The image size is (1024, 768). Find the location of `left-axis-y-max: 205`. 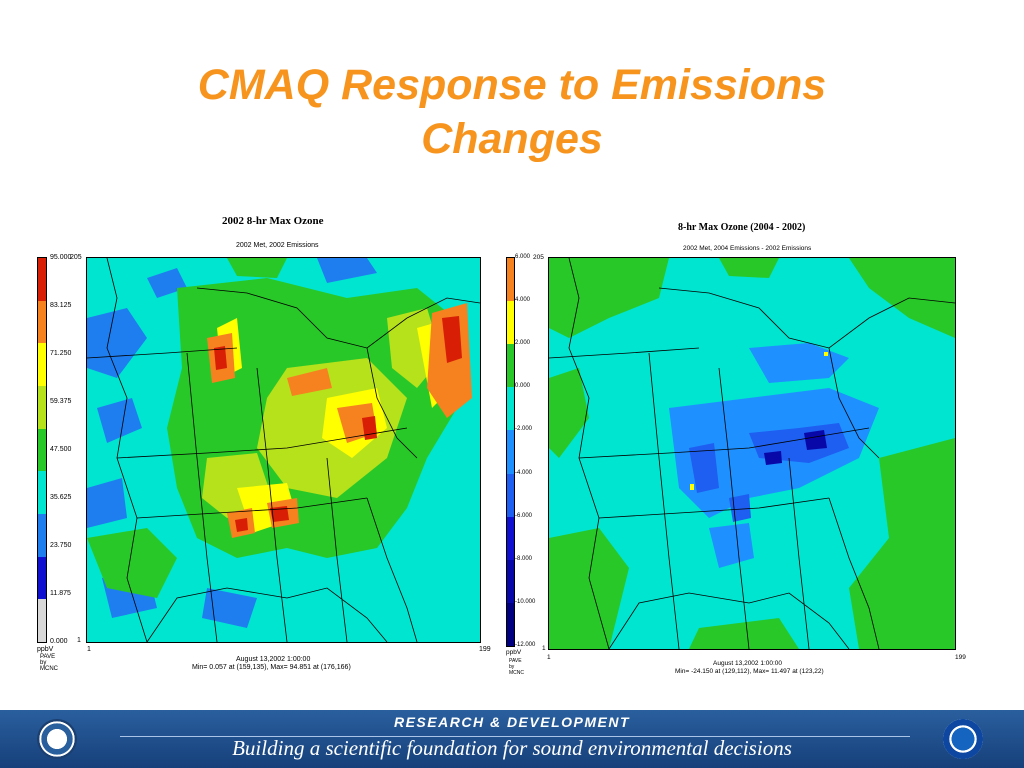

left-axis-y-max: 205 is located at coordinates (76, 257).